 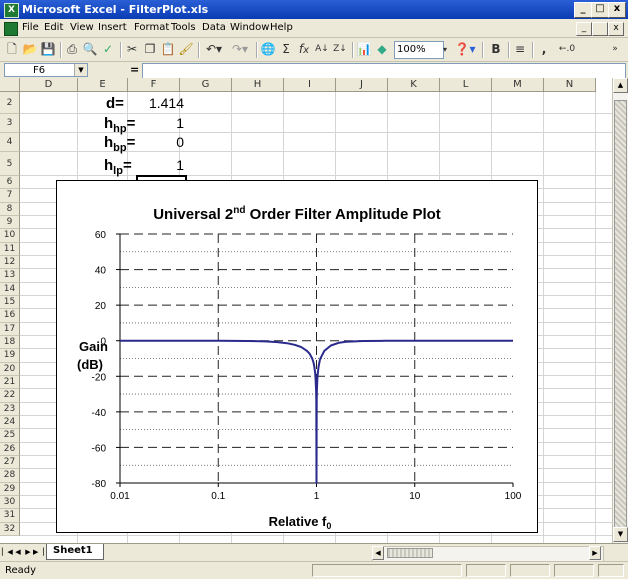 What do you see at coordinates (186, 49) in the screenshot?
I see `format-painter-icon: 🖌` at bounding box center [186, 49].